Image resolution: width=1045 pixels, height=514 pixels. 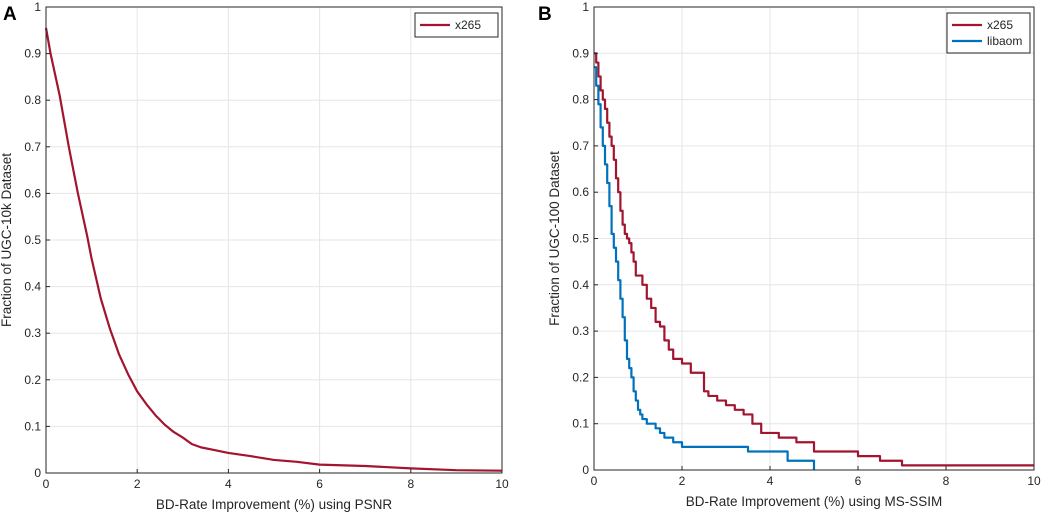 I want to click on panel-label-a: A, so click(x=10, y=14).